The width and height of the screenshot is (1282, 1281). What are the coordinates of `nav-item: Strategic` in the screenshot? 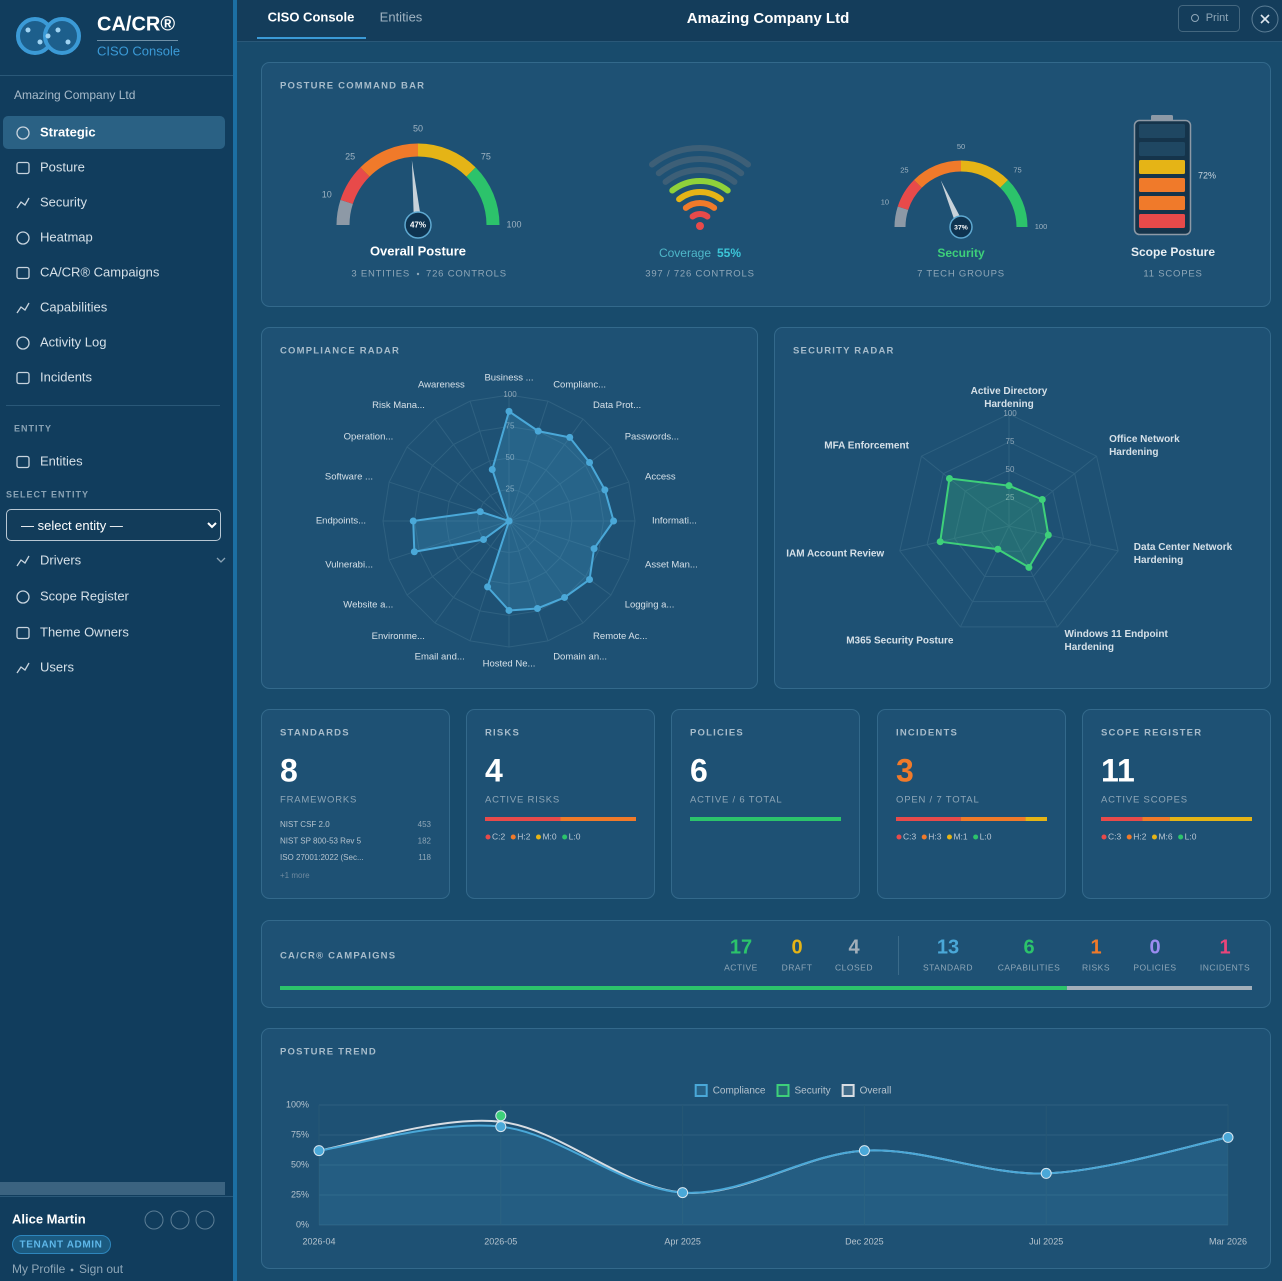 It's located at (68, 131).